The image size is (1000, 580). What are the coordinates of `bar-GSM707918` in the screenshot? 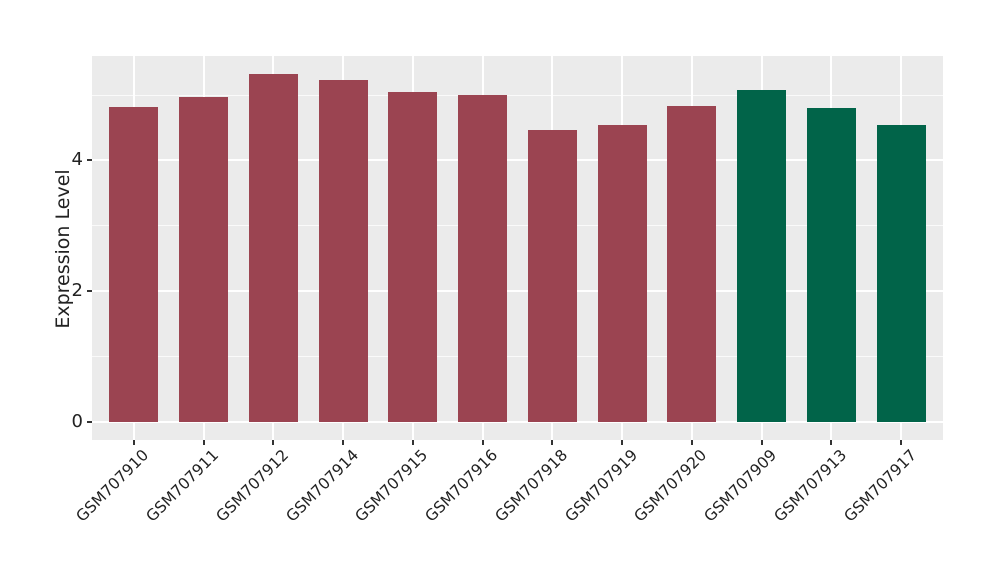 It's located at (552, 275).